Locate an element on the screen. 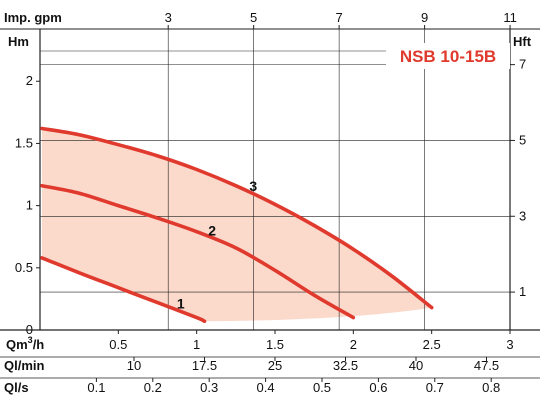 This screenshot has height=403, width=540. x-lmin-tick-label: 40 is located at coordinates (416, 365).